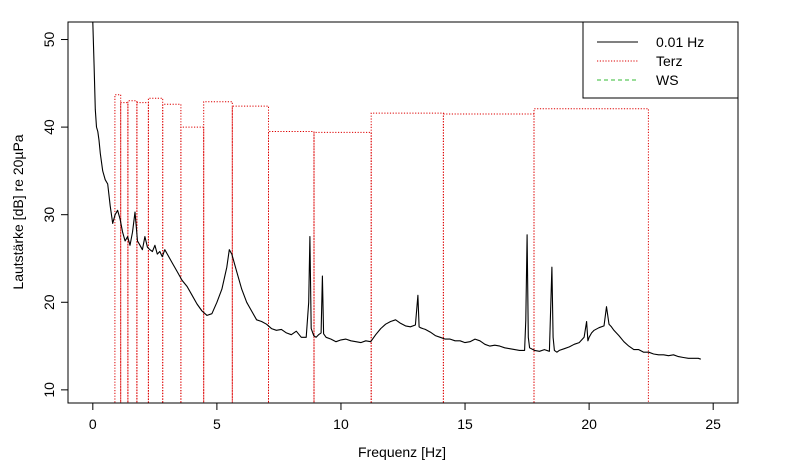 This screenshot has width=800, height=470. Describe the element at coordinates (402, 452) in the screenshot. I see `x-axis-label: Frequenz [Hz]` at that location.